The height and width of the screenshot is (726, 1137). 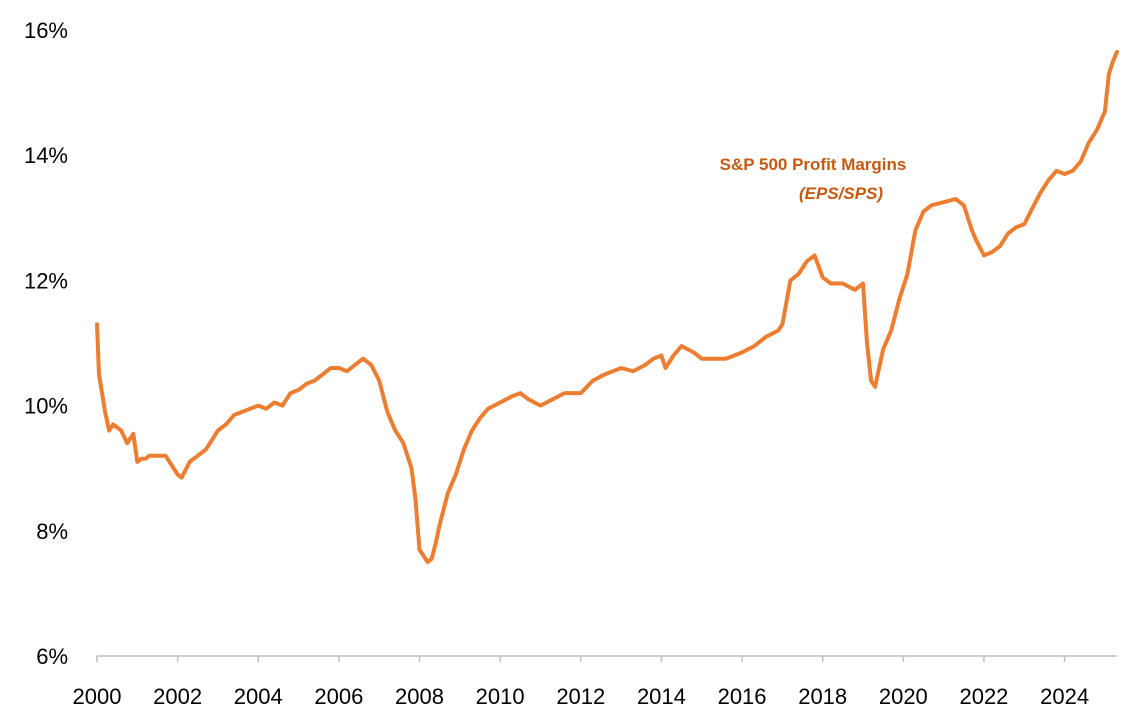 I want to click on x-tick-label: 2006, so click(x=338, y=696).